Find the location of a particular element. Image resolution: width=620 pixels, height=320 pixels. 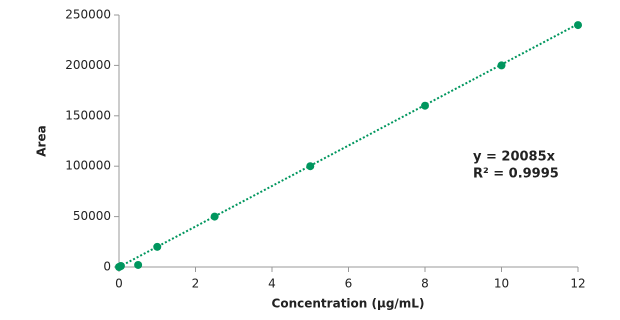

x-tick-label: 12 is located at coordinates (577, 284).